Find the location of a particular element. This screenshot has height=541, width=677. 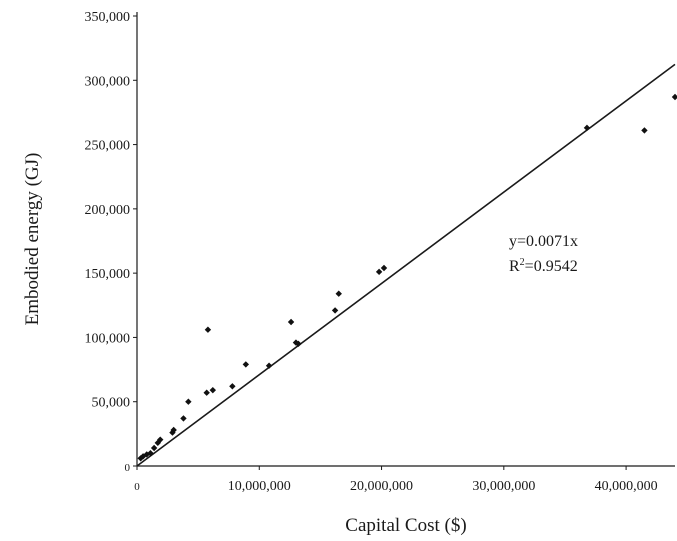

x-tick-label: 20,000,000 is located at coordinates (381, 486).